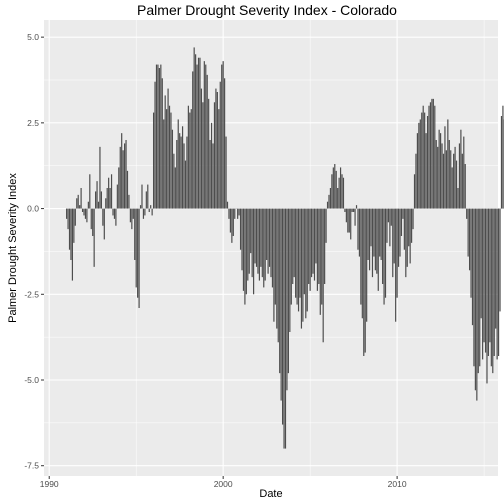 This screenshot has width=504, height=504. What do you see at coordinates (33, 37) in the screenshot?
I see `y-tick-label: 5.0` at bounding box center [33, 37].